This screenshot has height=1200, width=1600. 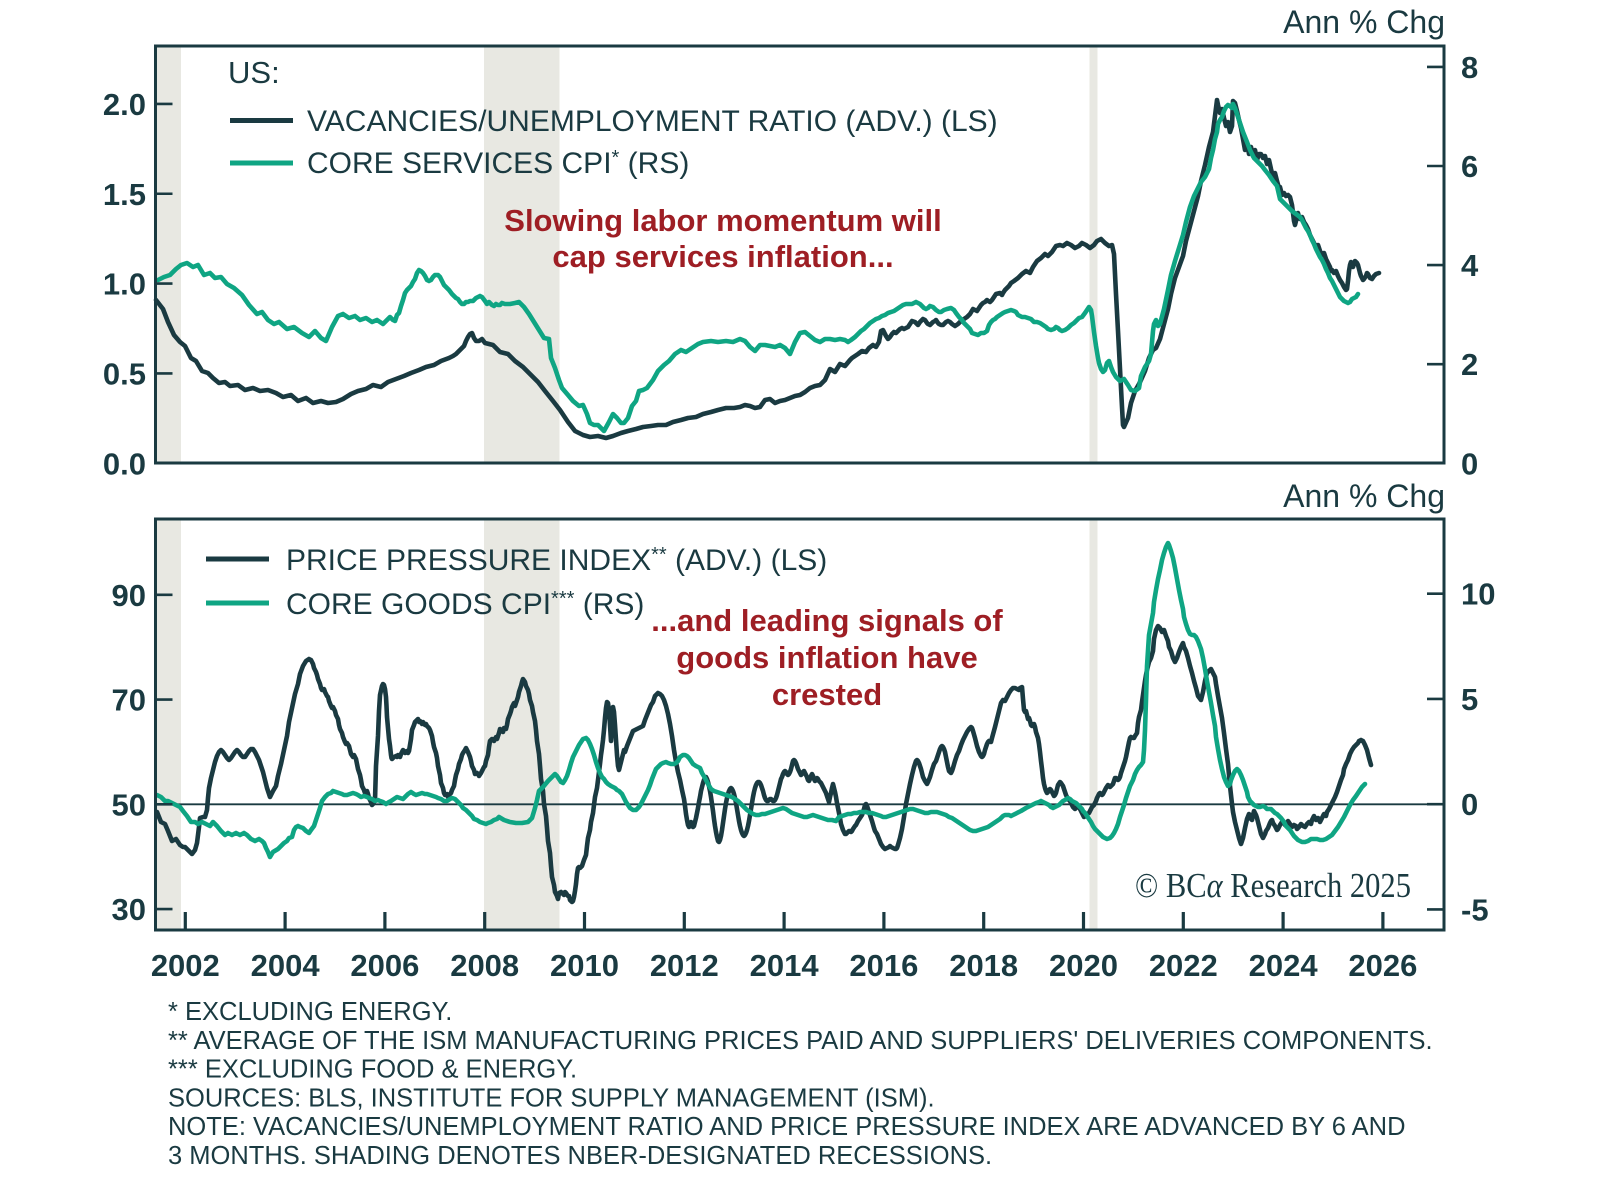 I want to click on svg-text: 4, so click(x=1470, y=265).